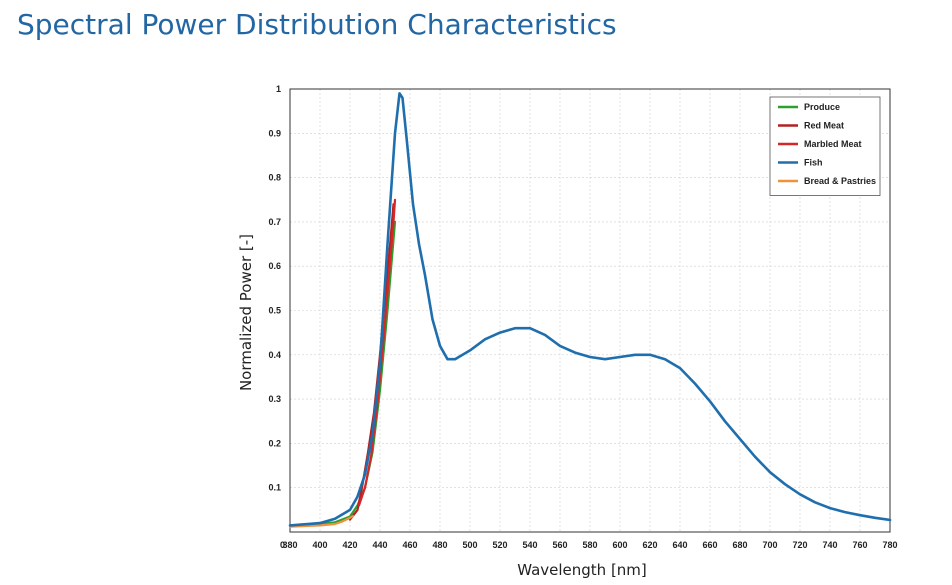 This screenshot has width=952, height=585. What do you see at coordinates (409, 545) in the screenshot?
I see `x-tick-label: 460` at bounding box center [409, 545].